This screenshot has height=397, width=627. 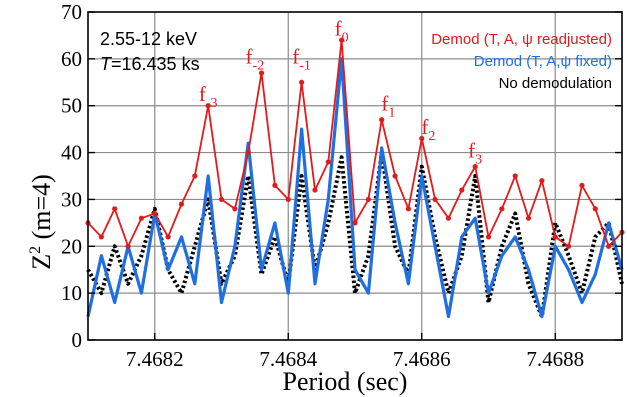 What do you see at coordinates (71, 199) in the screenshot?
I see `y-tick-label: 30` at bounding box center [71, 199].